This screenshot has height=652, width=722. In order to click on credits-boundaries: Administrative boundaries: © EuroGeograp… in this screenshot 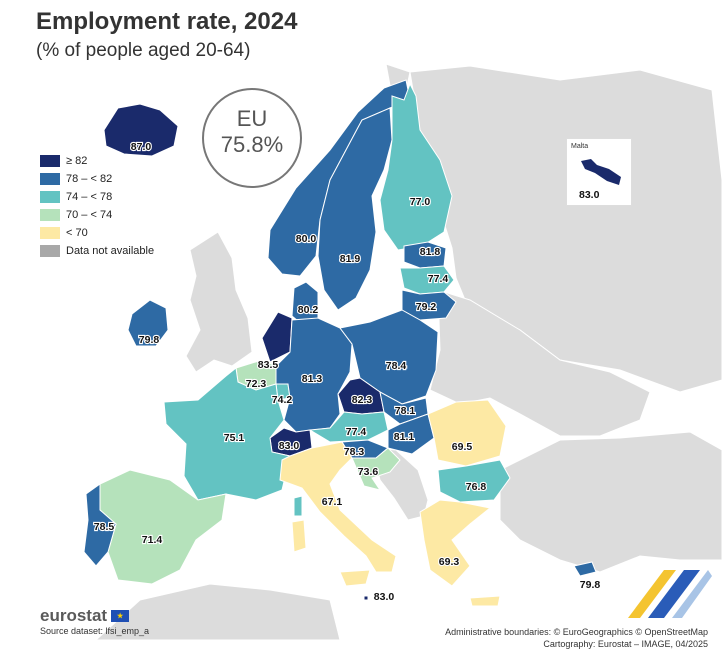, I will do `click(576, 632)`.